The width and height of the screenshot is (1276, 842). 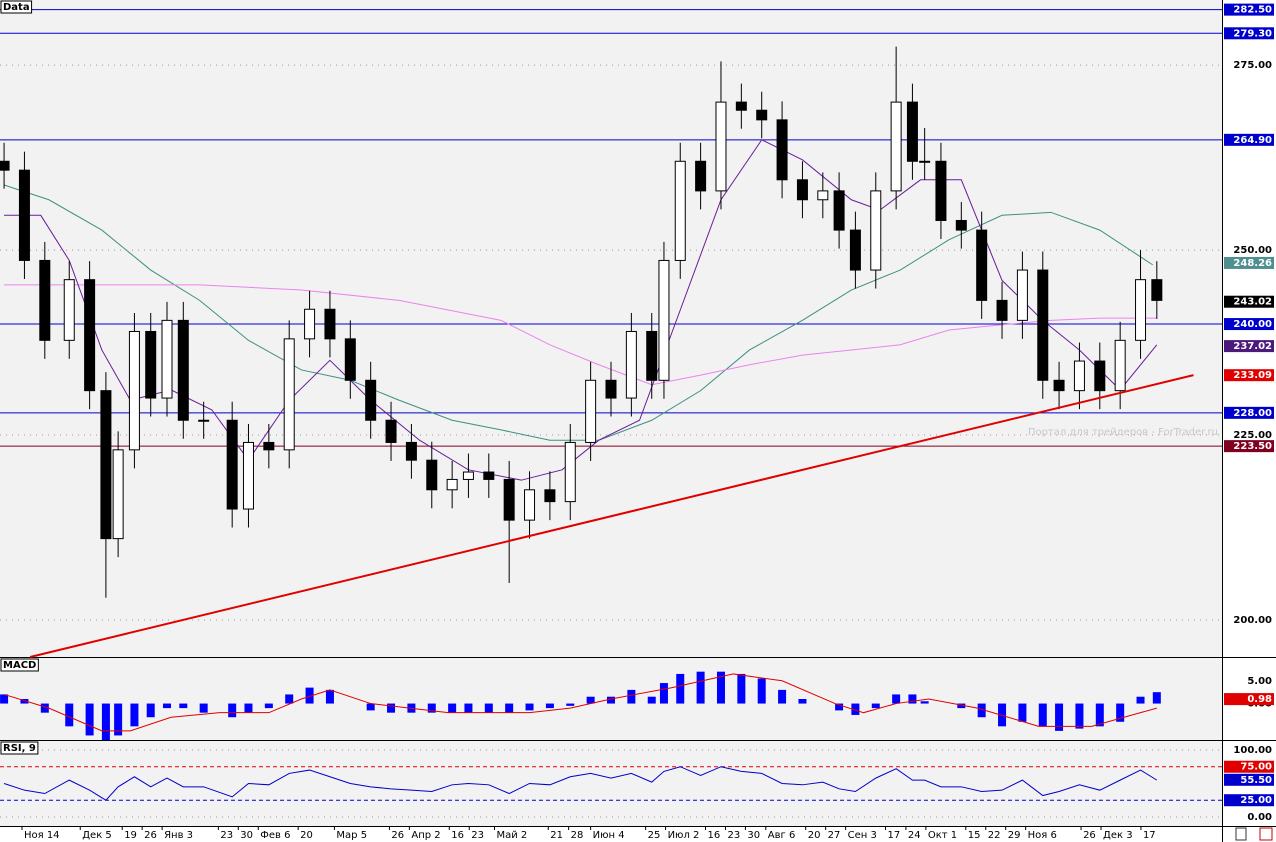 What do you see at coordinates (1241, 834) in the screenshot?
I see `scroll-button` at bounding box center [1241, 834].